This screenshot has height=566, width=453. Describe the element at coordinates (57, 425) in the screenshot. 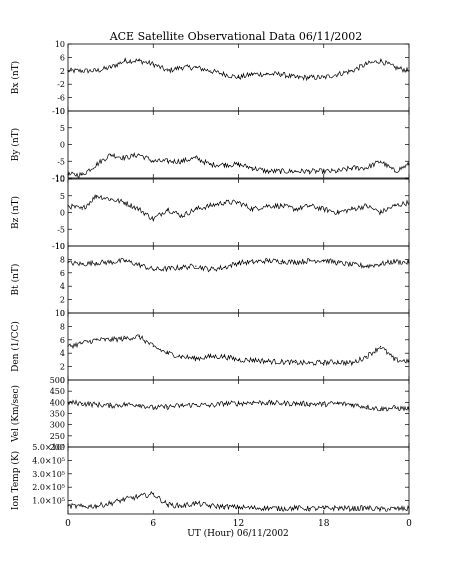

I see `y-tick-label: 300` at that location.